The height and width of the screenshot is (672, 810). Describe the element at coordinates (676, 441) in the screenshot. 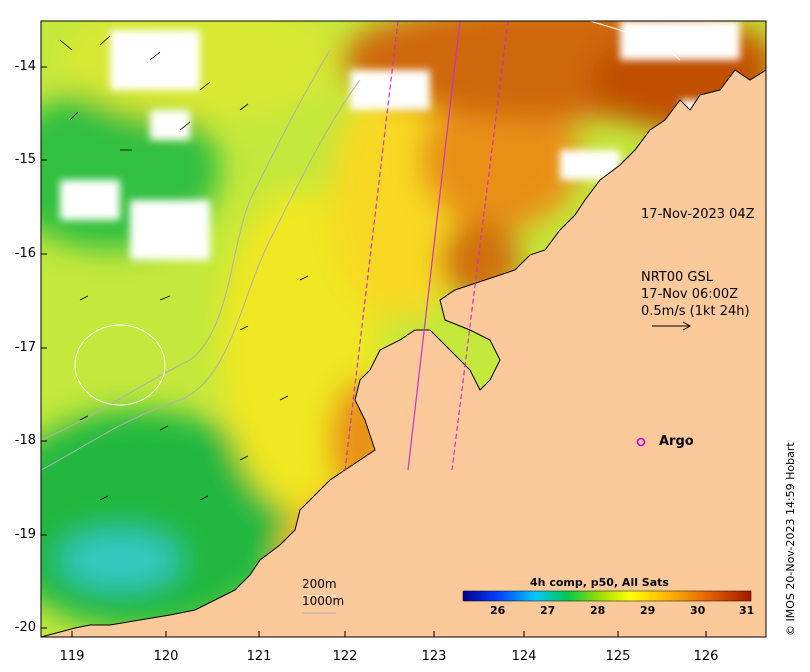

I see `argo-label: Argo` at that location.